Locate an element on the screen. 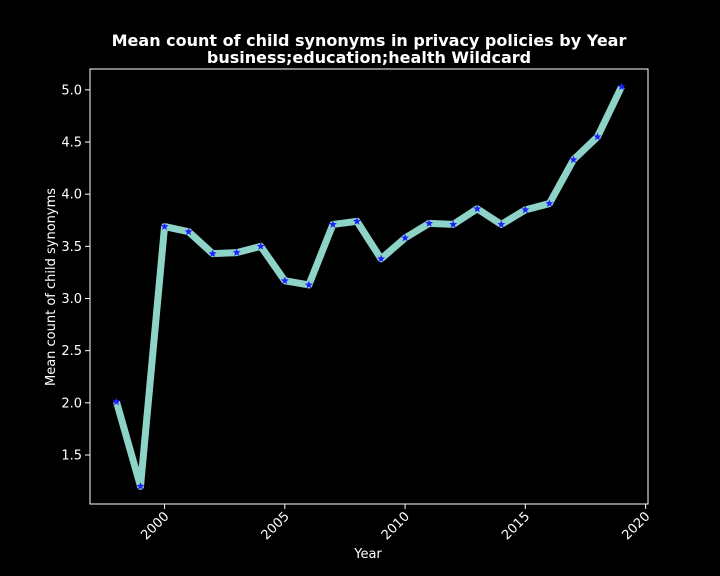 This screenshot has width=720, height=576. x-axis-ticks: 2000 2005 2010 2015 2020 is located at coordinates (395, 523).